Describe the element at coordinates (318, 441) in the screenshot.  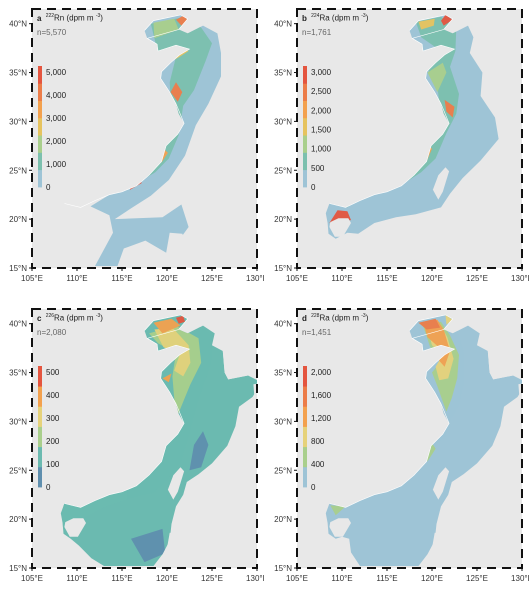
I see `colorbar-label: 800` at that location.